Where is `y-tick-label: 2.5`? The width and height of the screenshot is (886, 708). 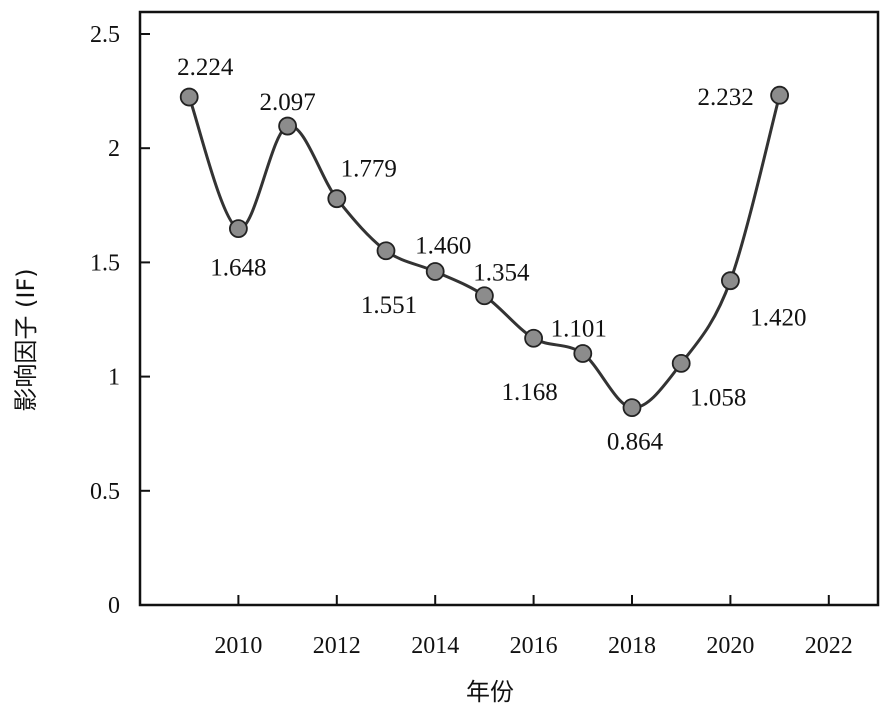
y-tick-label: 2.5 is located at coordinates (105, 35).